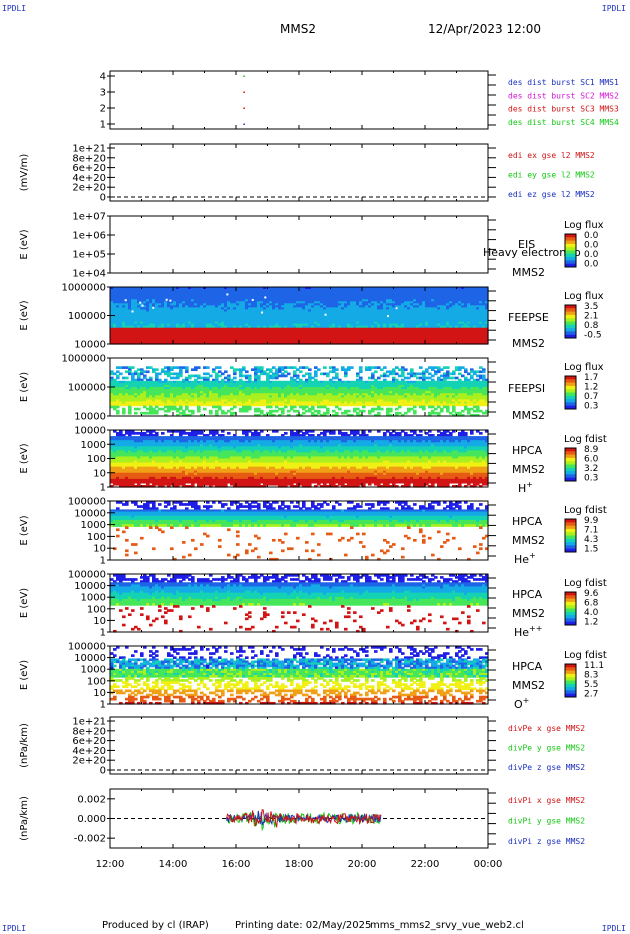  I want to click on spacecraft-label: MMS2, so click(528, 343).